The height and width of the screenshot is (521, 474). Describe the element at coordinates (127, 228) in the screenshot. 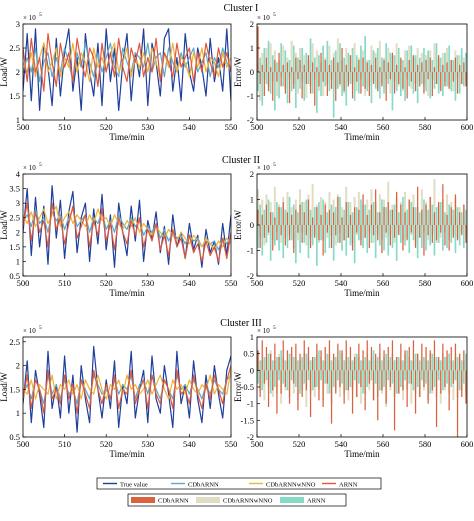

I see `series-line-cdbarnnwnno` at that location.